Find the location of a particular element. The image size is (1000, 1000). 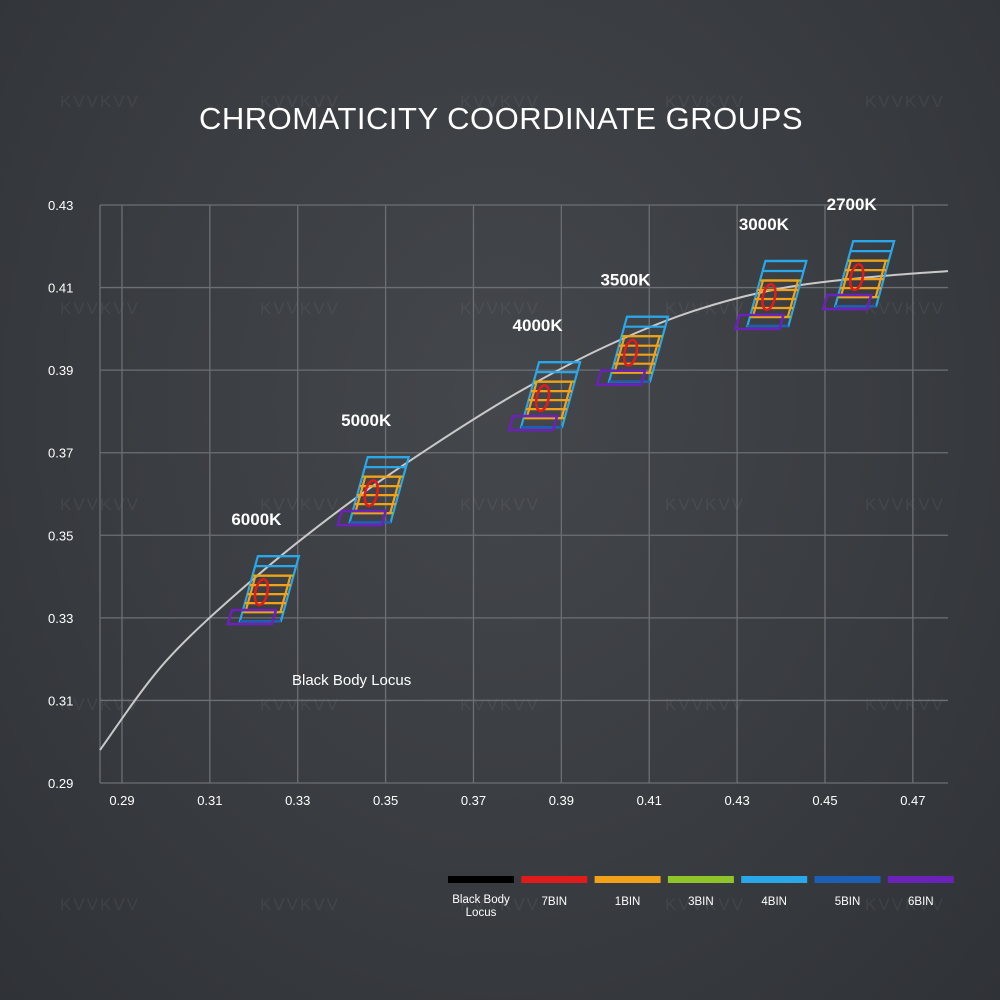

cct-label: 2700K is located at coordinates (852, 204).